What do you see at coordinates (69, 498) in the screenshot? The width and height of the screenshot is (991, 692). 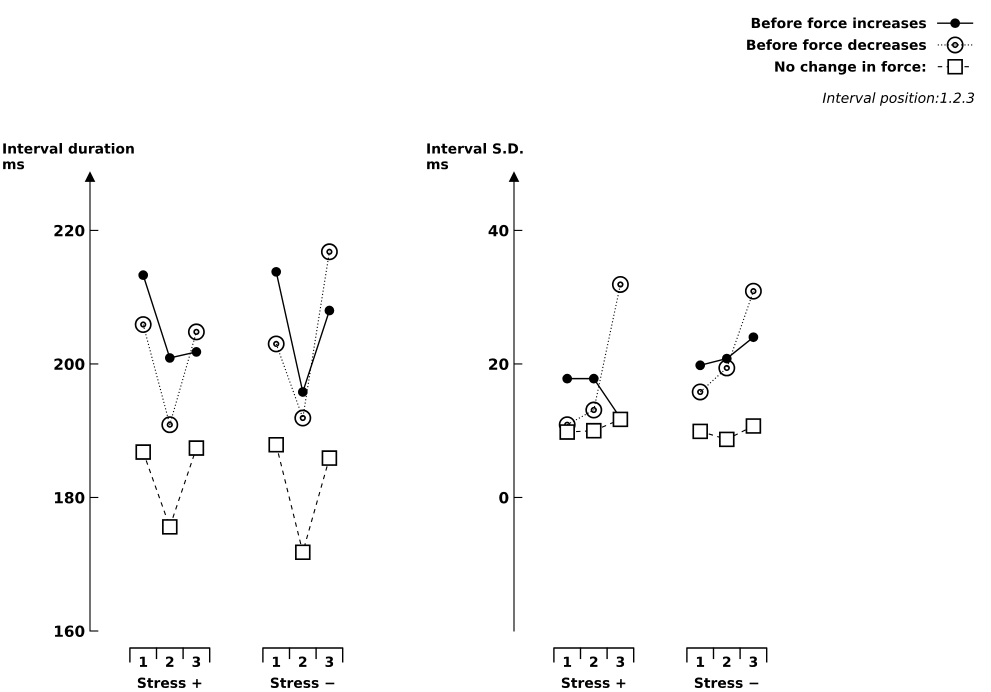 I see `y-tick-label: 180` at bounding box center [69, 498].